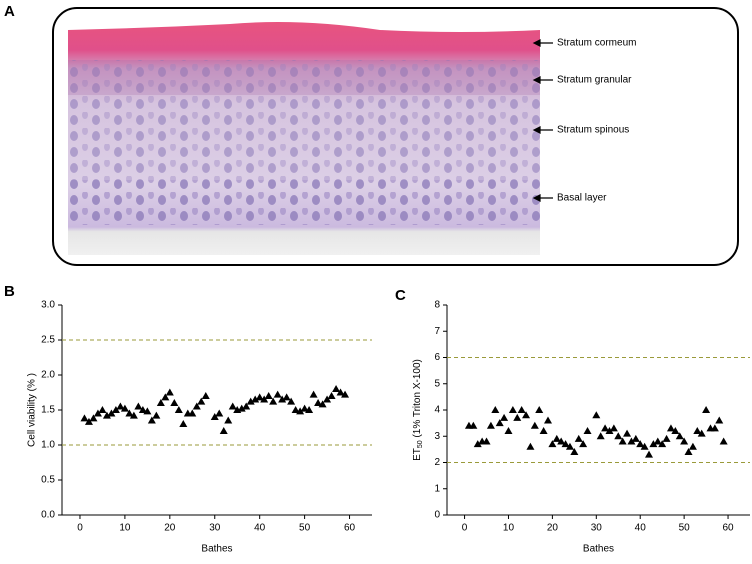  Describe the element at coordinates (48, 410) in the screenshot. I see `y-tick-label: 1.5` at that location.